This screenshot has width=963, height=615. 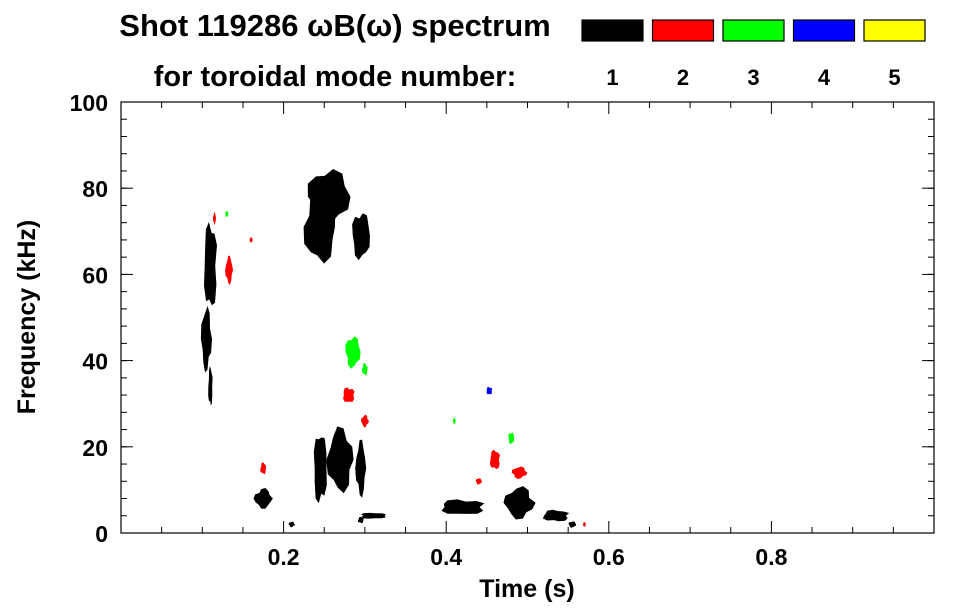 I want to click on legend-label-5: 5, so click(x=894, y=77).